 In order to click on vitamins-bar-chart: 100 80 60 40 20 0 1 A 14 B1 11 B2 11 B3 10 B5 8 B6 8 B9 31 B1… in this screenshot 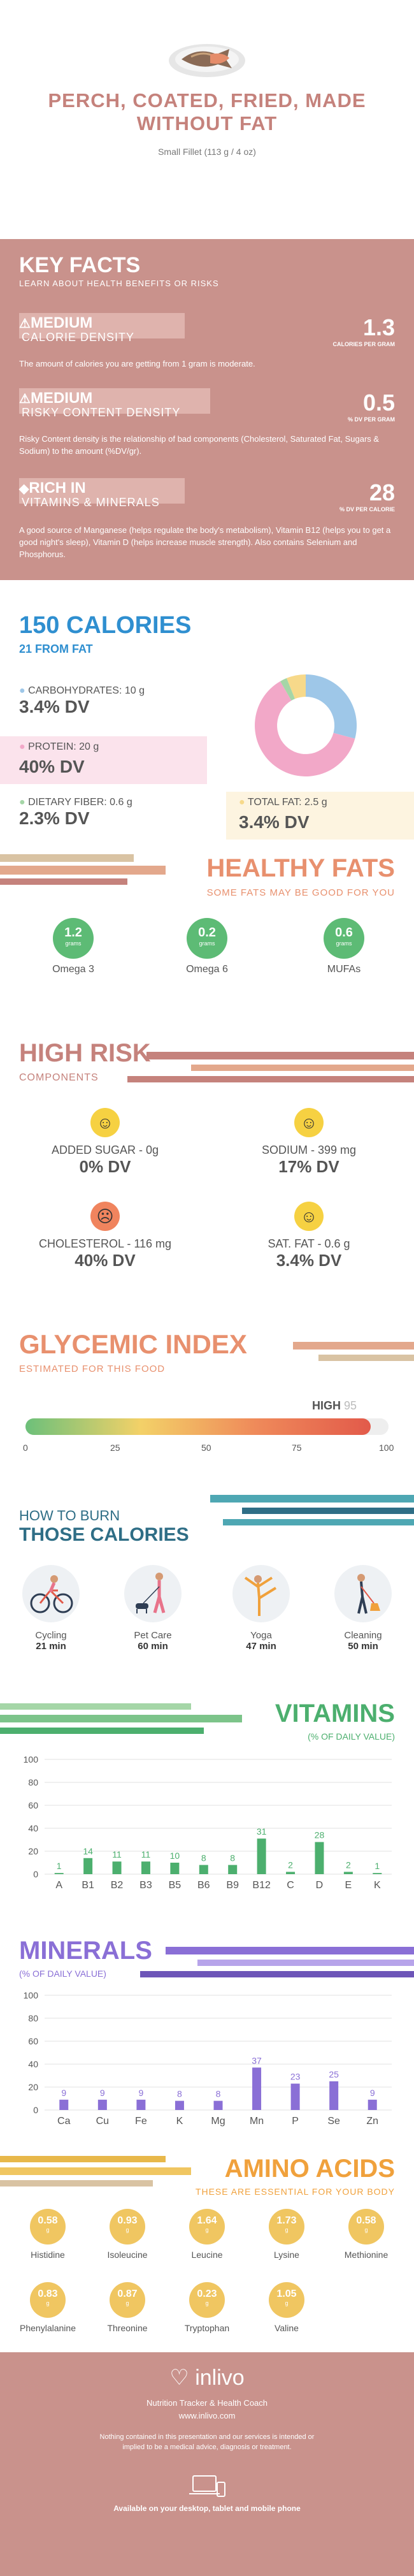, I will do `click(208, 1822)`.